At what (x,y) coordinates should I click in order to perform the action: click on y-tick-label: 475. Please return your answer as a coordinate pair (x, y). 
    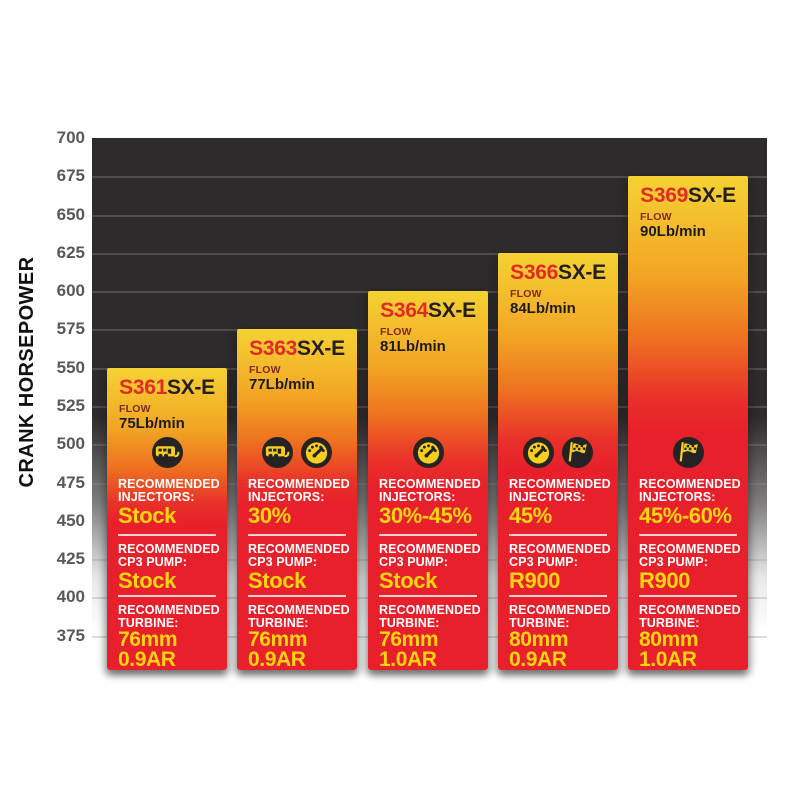
    Looking at the image, I should click on (70, 482).